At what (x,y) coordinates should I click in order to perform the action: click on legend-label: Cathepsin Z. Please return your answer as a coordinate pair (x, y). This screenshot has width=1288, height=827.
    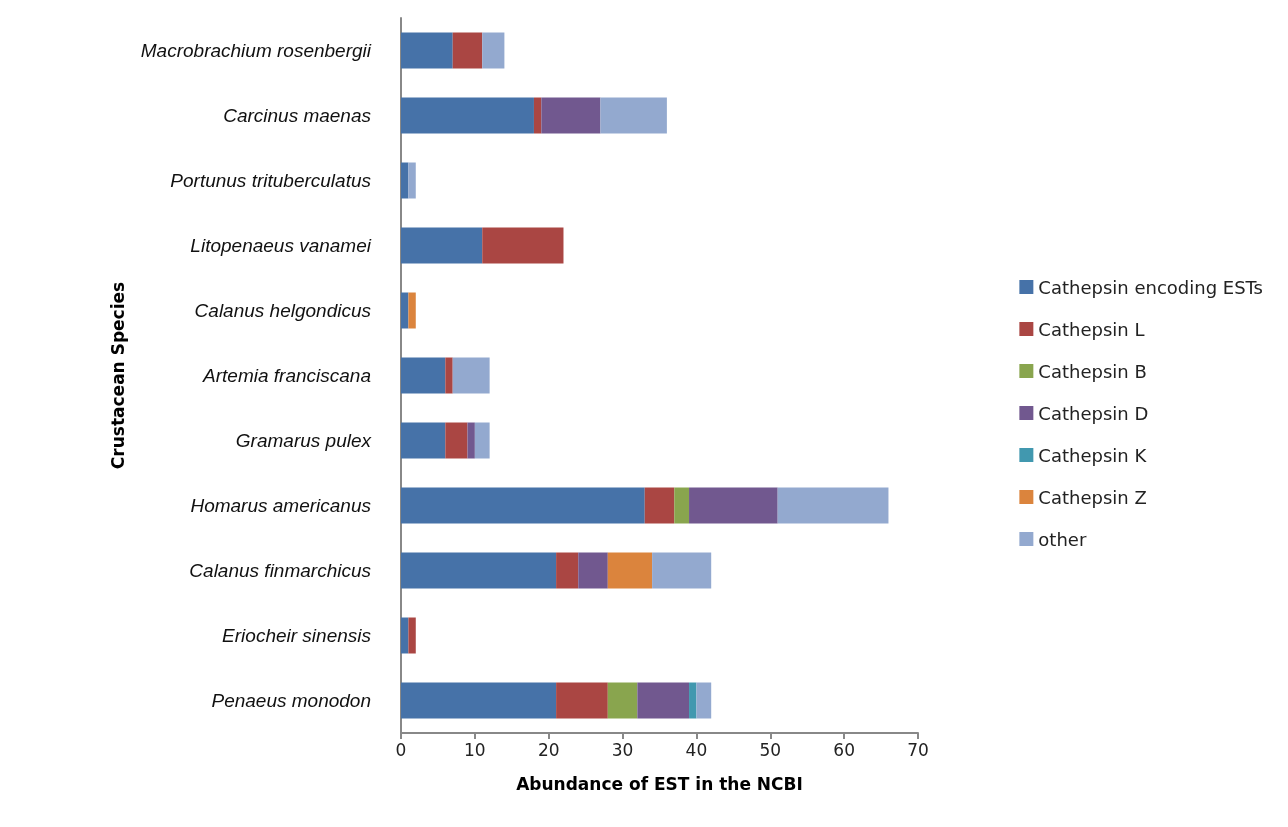
    Looking at the image, I should click on (1092, 497).